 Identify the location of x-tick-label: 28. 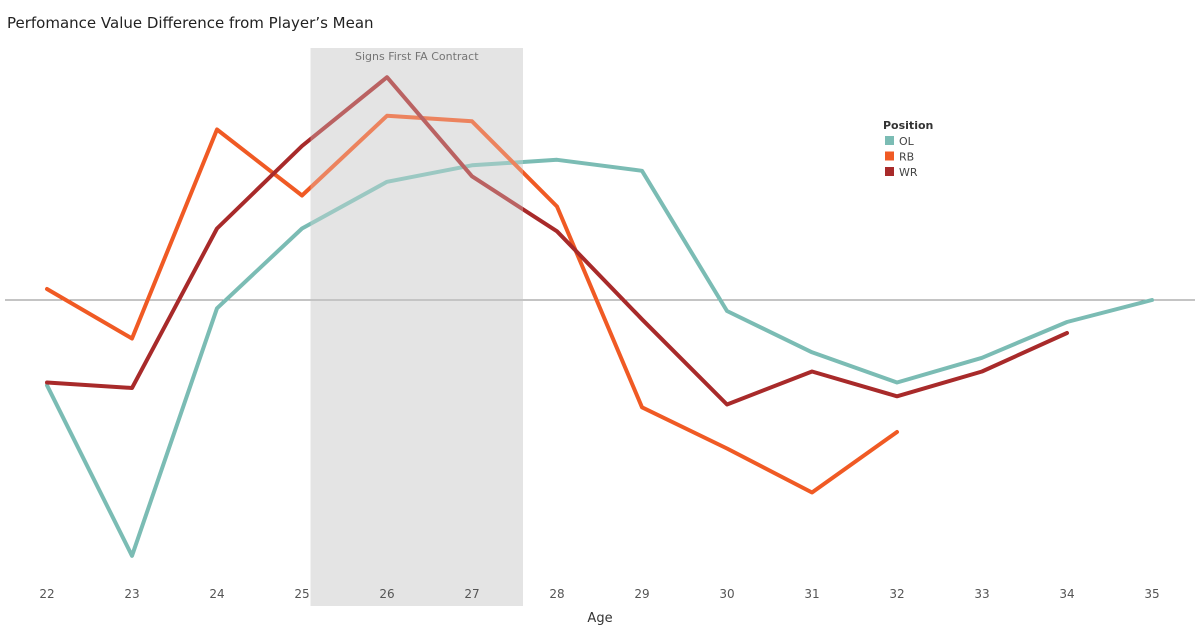
(556, 594).